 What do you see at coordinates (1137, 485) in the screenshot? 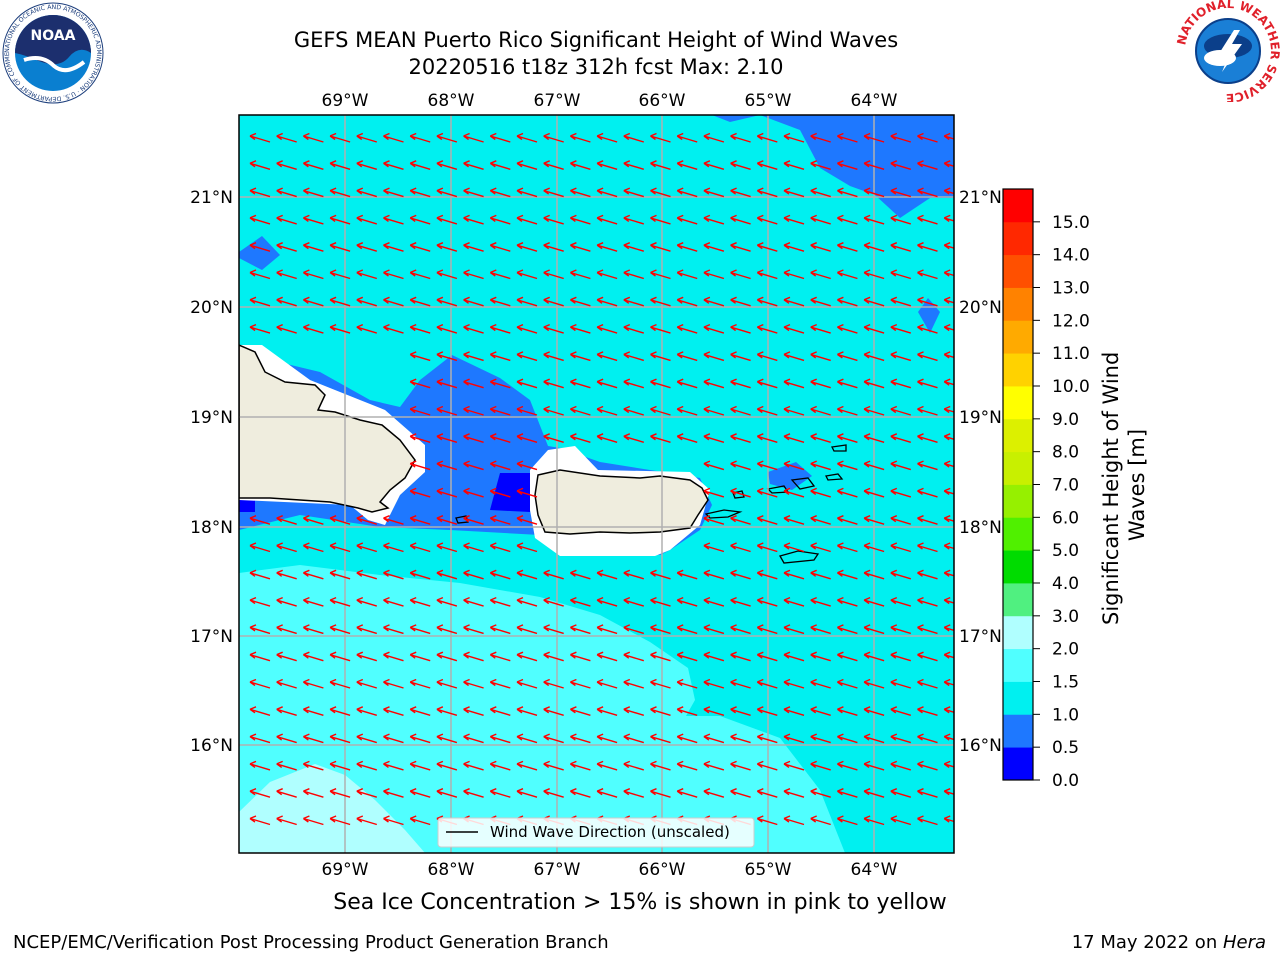
I see `colorbar-label-line2: Waves [m]` at bounding box center [1137, 485].